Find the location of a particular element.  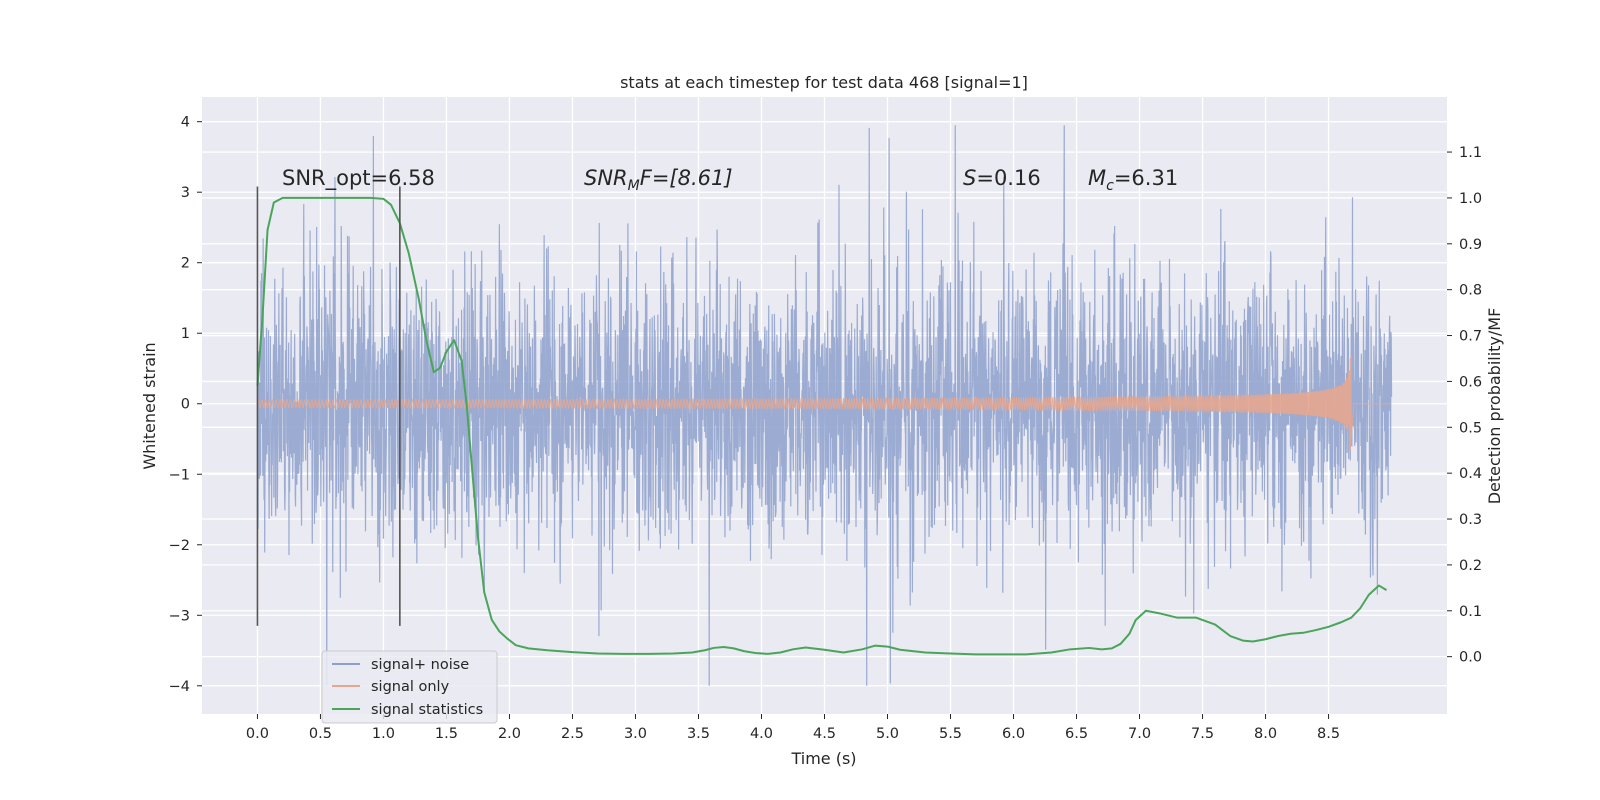

y-tick-label: −1 is located at coordinates (179, 475).